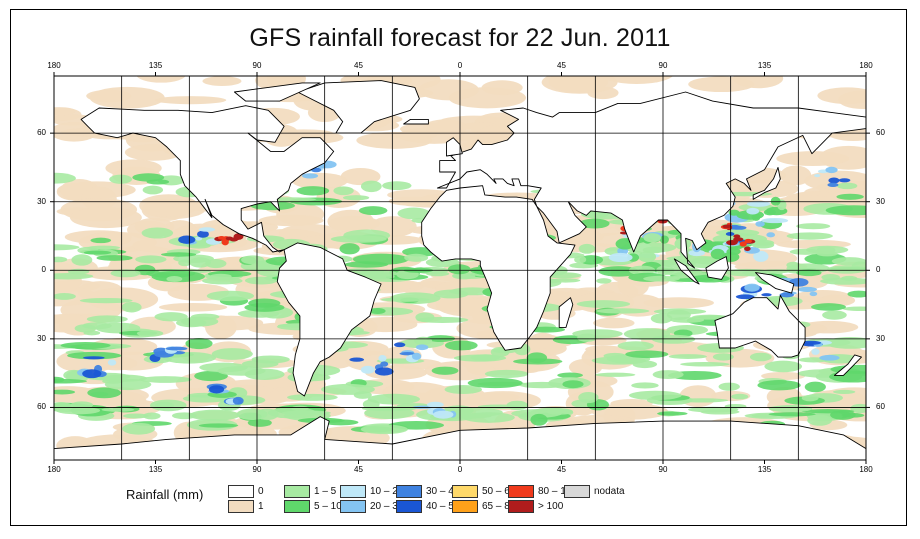 The height and width of the screenshot is (539, 920). What do you see at coordinates (358, 469) in the screenshot?
I see `bottom-lon-label: 45` at bounding box center [358, 469].